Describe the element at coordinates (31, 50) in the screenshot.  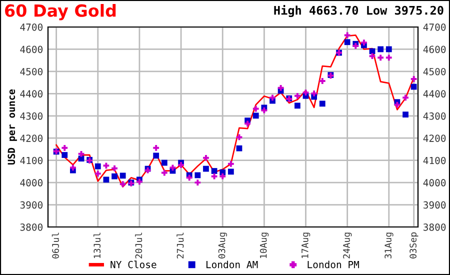
I see `y-tick-label: 4600` at that location.